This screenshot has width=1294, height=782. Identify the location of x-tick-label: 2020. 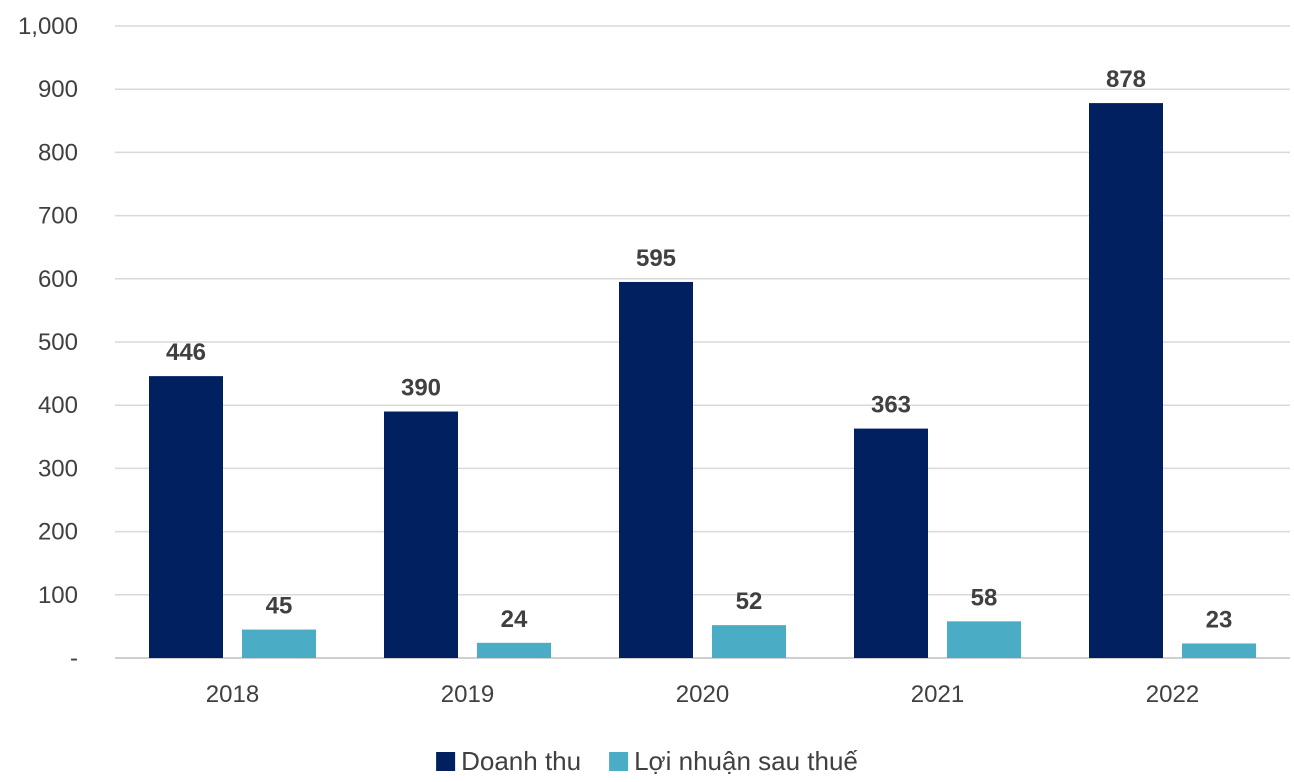
(702, 694).